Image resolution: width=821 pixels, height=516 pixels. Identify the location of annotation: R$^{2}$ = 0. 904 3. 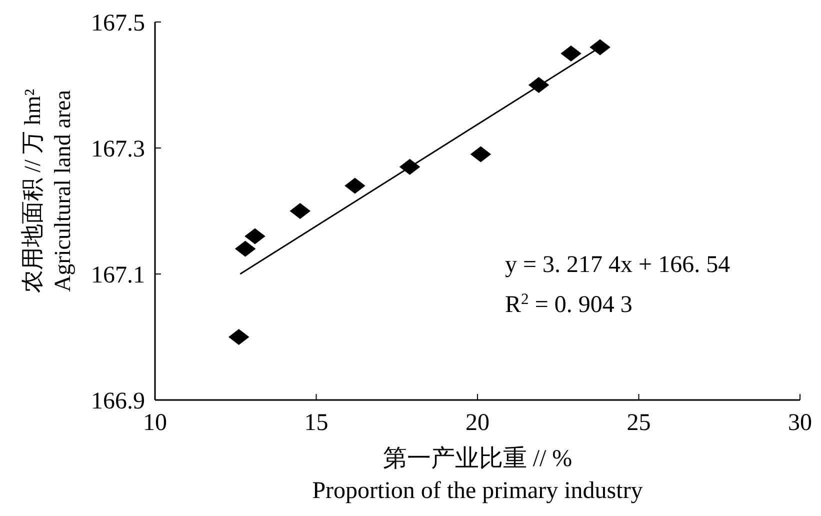
(568, 304).